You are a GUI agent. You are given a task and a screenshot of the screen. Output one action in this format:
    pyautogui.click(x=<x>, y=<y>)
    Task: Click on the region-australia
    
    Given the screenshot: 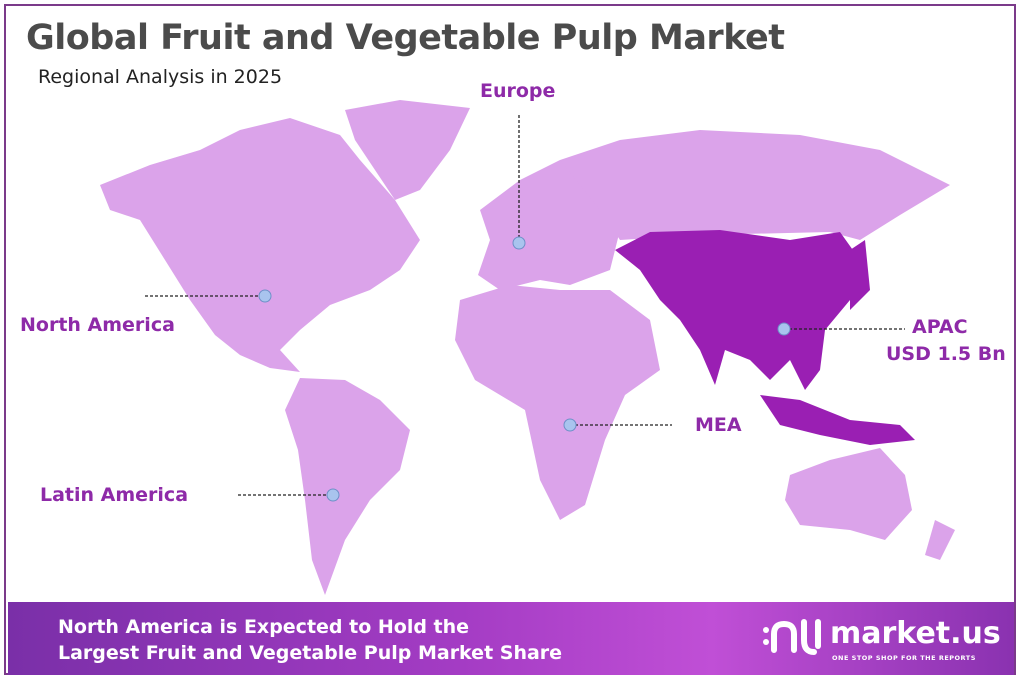 What is the action you would take?
    pyautogui.click(x=848, y=494)
    